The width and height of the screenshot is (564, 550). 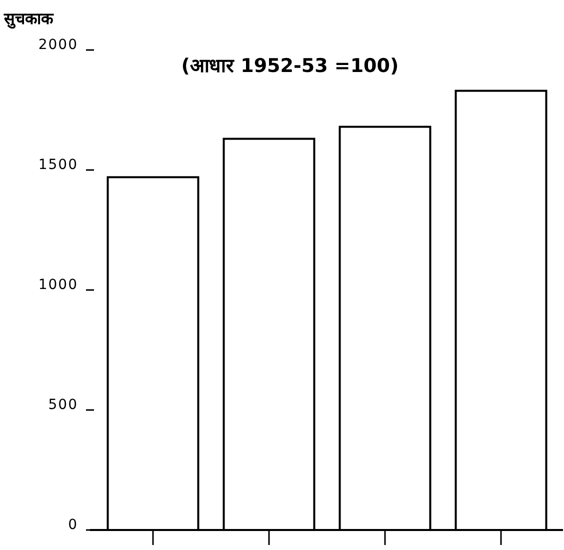 I want to click on y-tick-label: 500, so click(x=63, y=405).